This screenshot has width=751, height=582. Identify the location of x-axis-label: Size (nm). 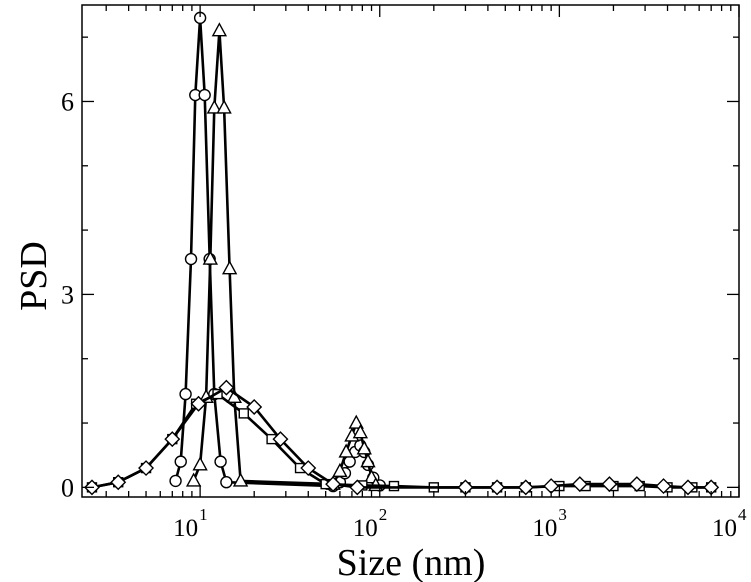
(411, 562).